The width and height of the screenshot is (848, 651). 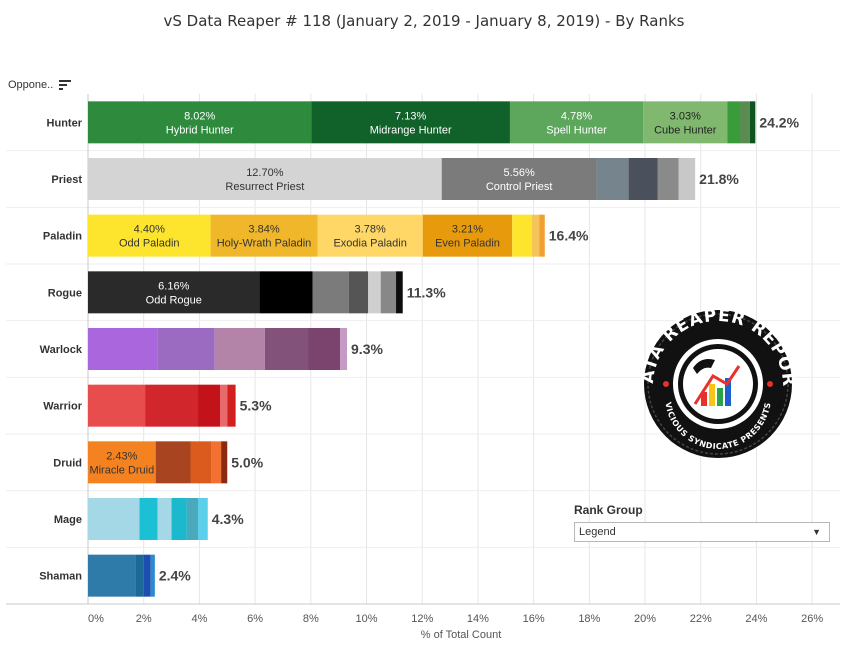 I want to click on x-tick-label: 18%, so click(x=589, y=619).